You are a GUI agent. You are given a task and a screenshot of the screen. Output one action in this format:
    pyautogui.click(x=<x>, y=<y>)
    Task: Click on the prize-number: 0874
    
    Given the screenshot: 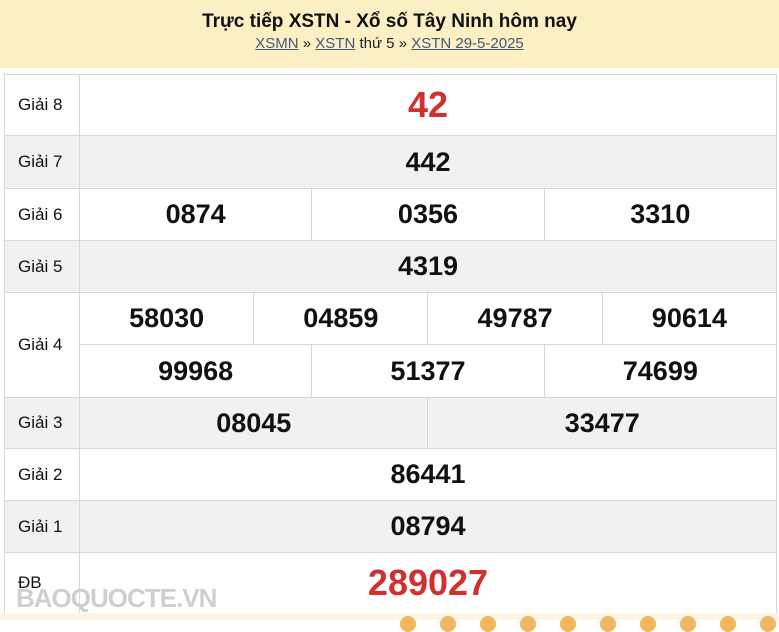 What is the action you would take?
    pyautogui.click(x=195, y=214)
    